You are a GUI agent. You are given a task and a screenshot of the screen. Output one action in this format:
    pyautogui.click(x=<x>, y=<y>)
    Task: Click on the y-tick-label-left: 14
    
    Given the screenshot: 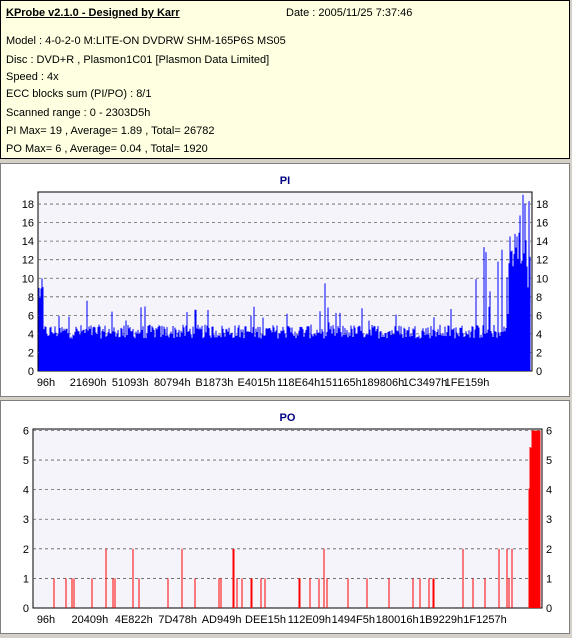 What is the action you would take?
    pyautogui.click(x=28, y=242)
    